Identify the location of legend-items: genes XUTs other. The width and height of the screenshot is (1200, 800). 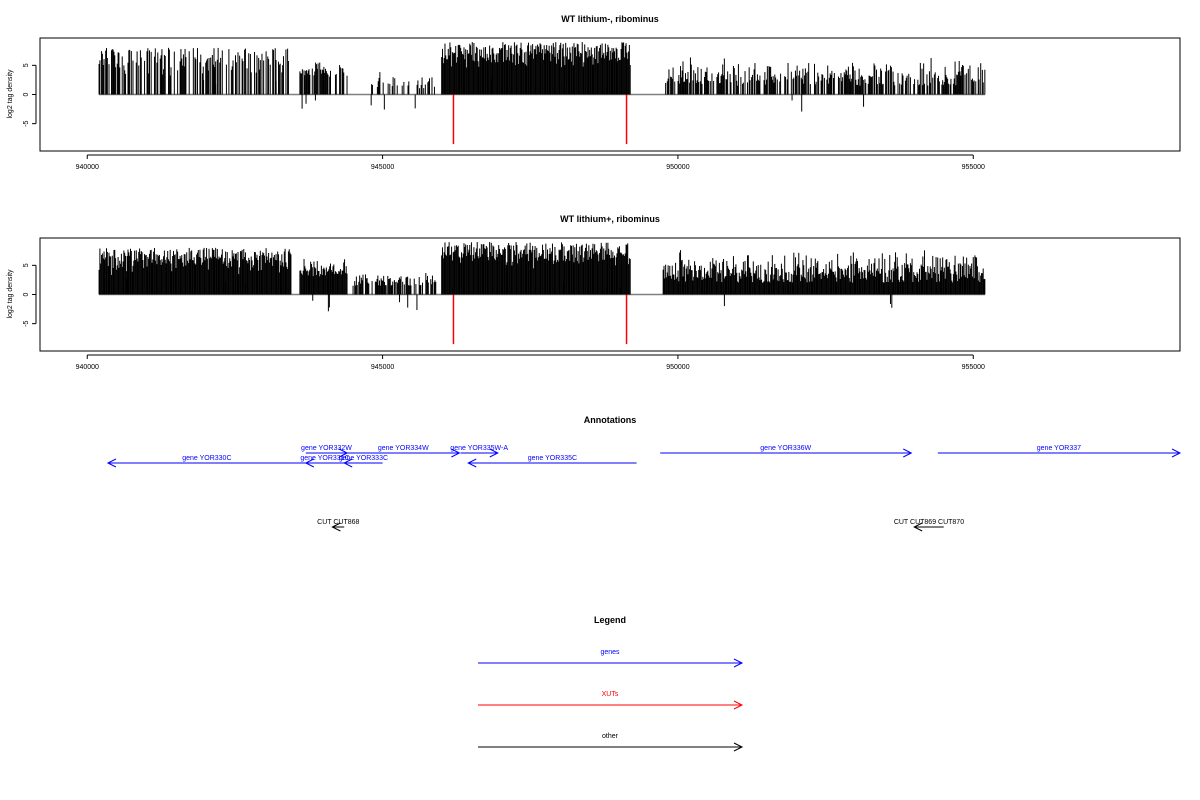
(611, 700).